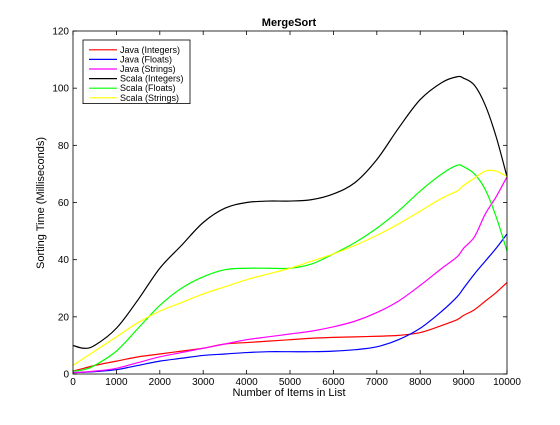 This screenshot has width=560, height=425. What do you see at coordinates (290, 382) in the screenshot?
I see `x-tick-label: 5000` at bounding box center [290, 382].